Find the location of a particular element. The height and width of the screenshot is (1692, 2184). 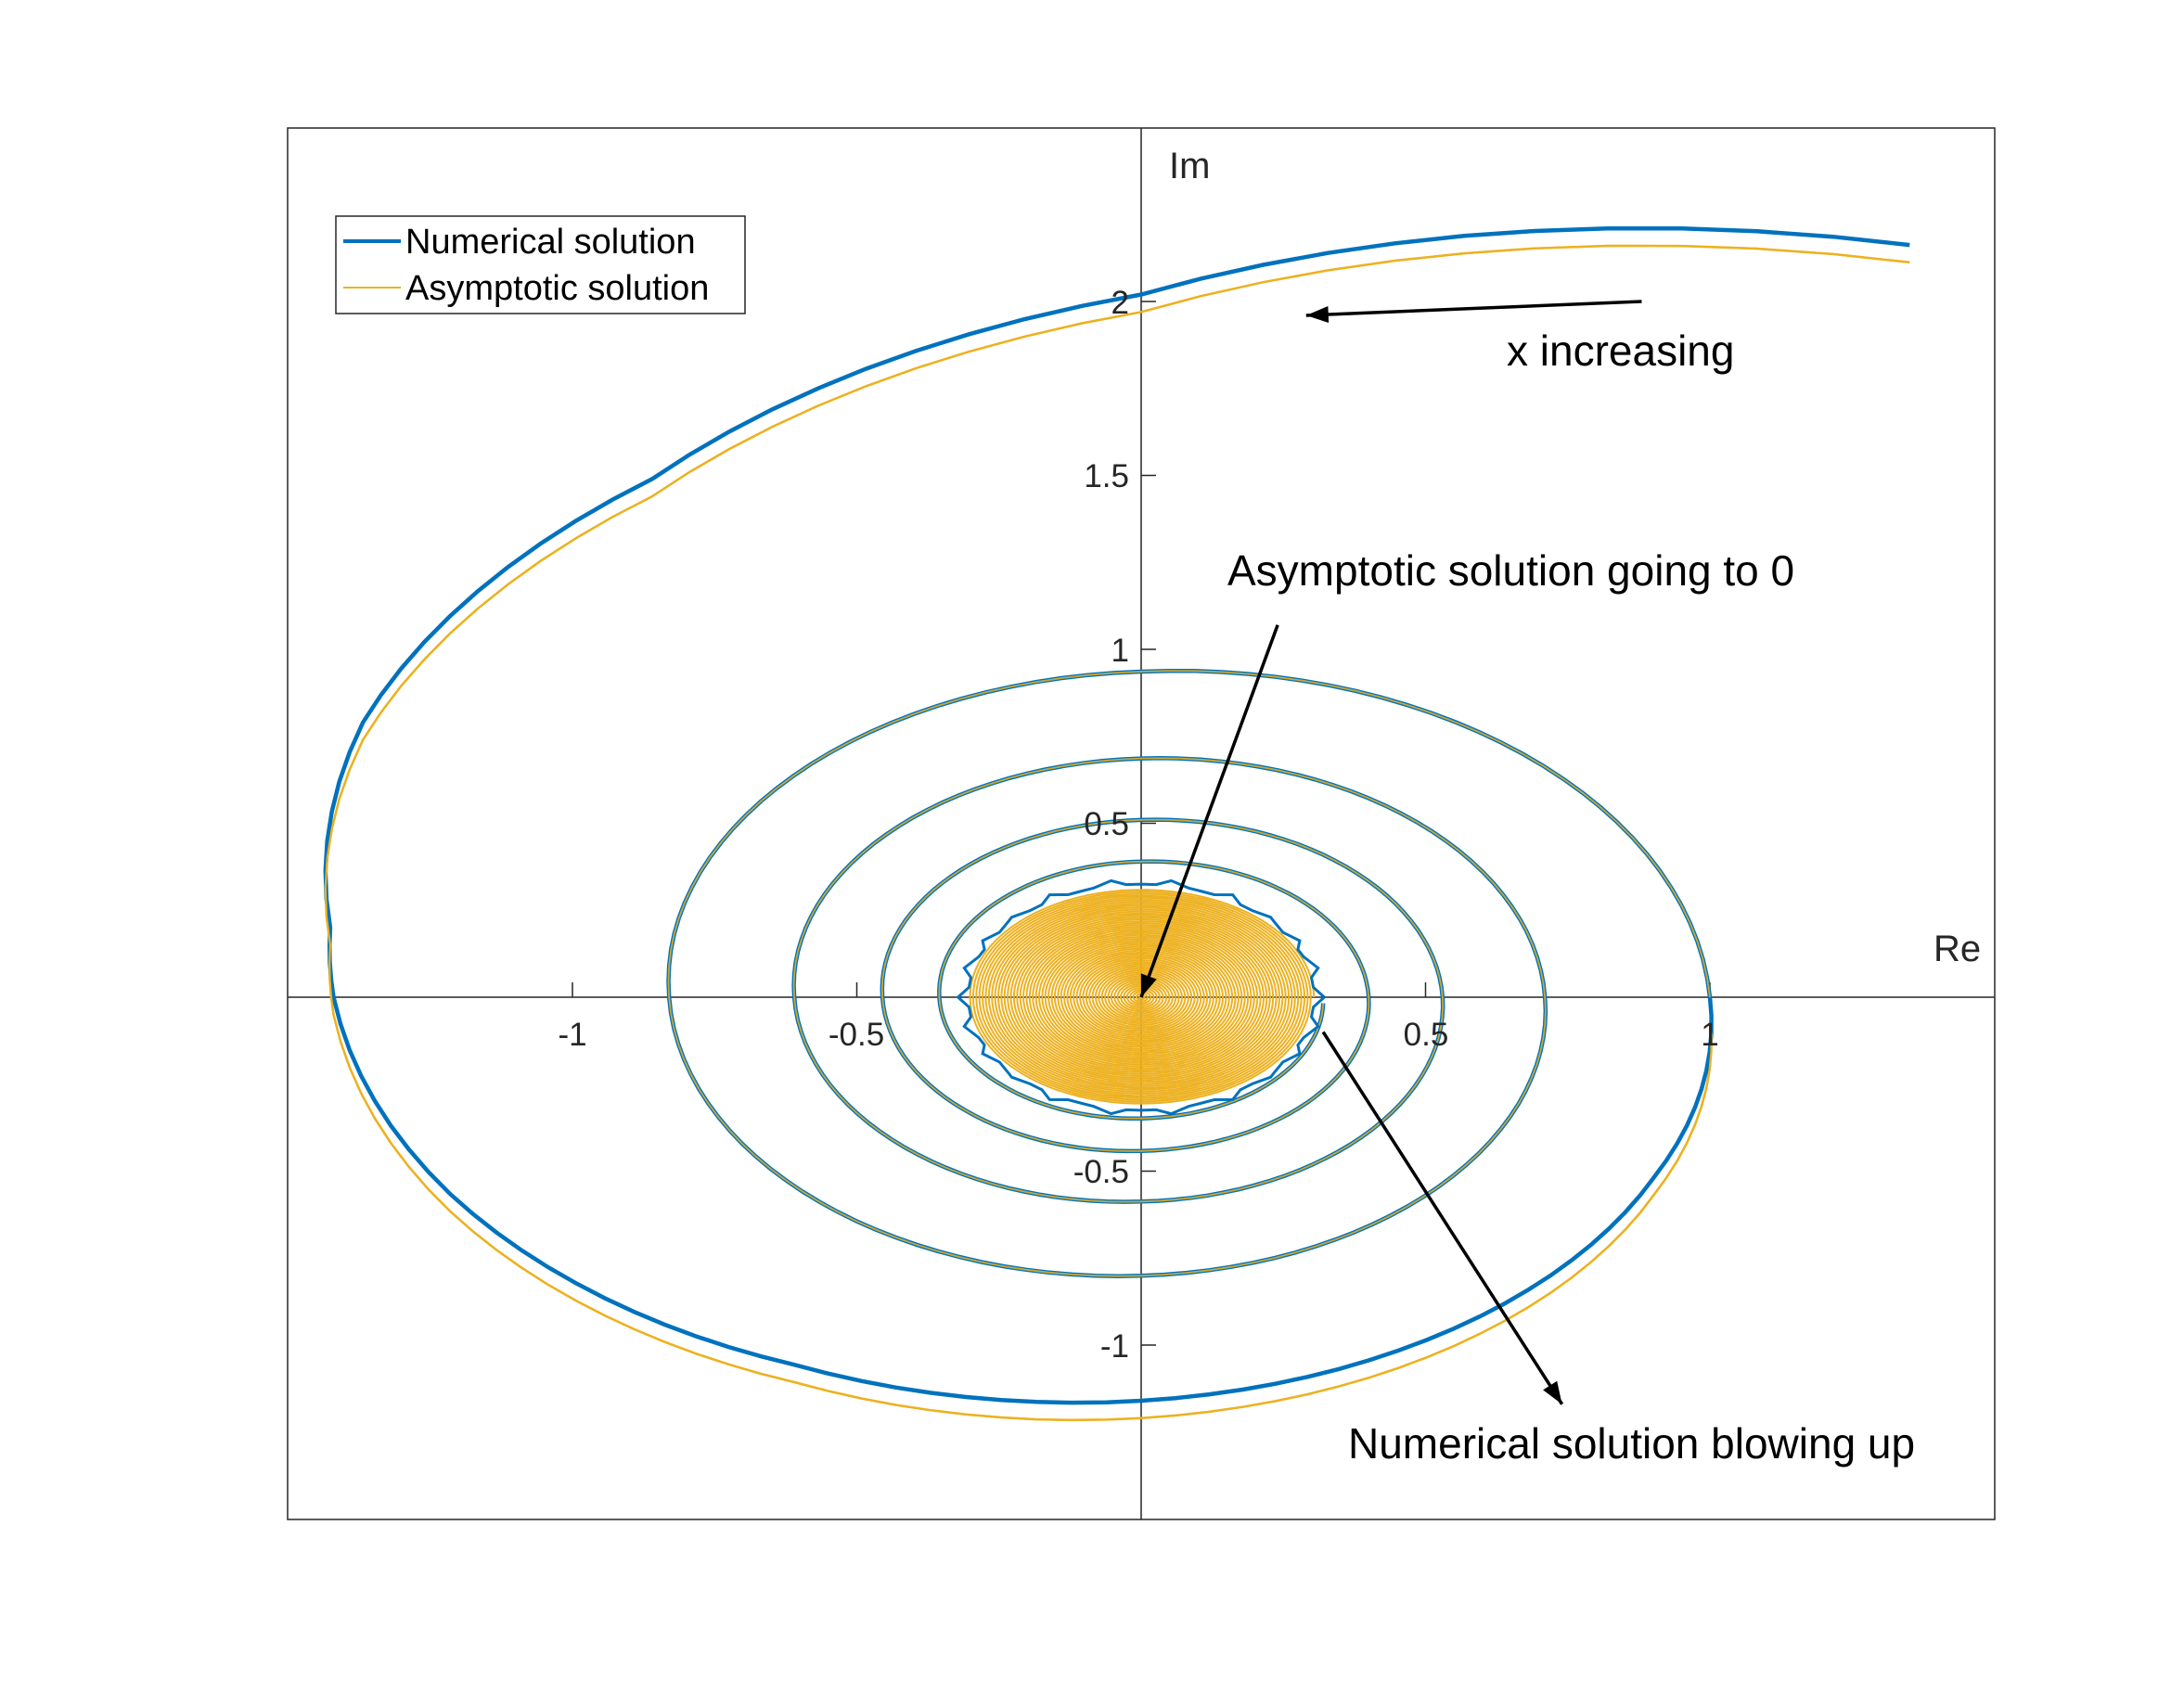

x-axis-label: Re is located at coordinates (1957, 949).